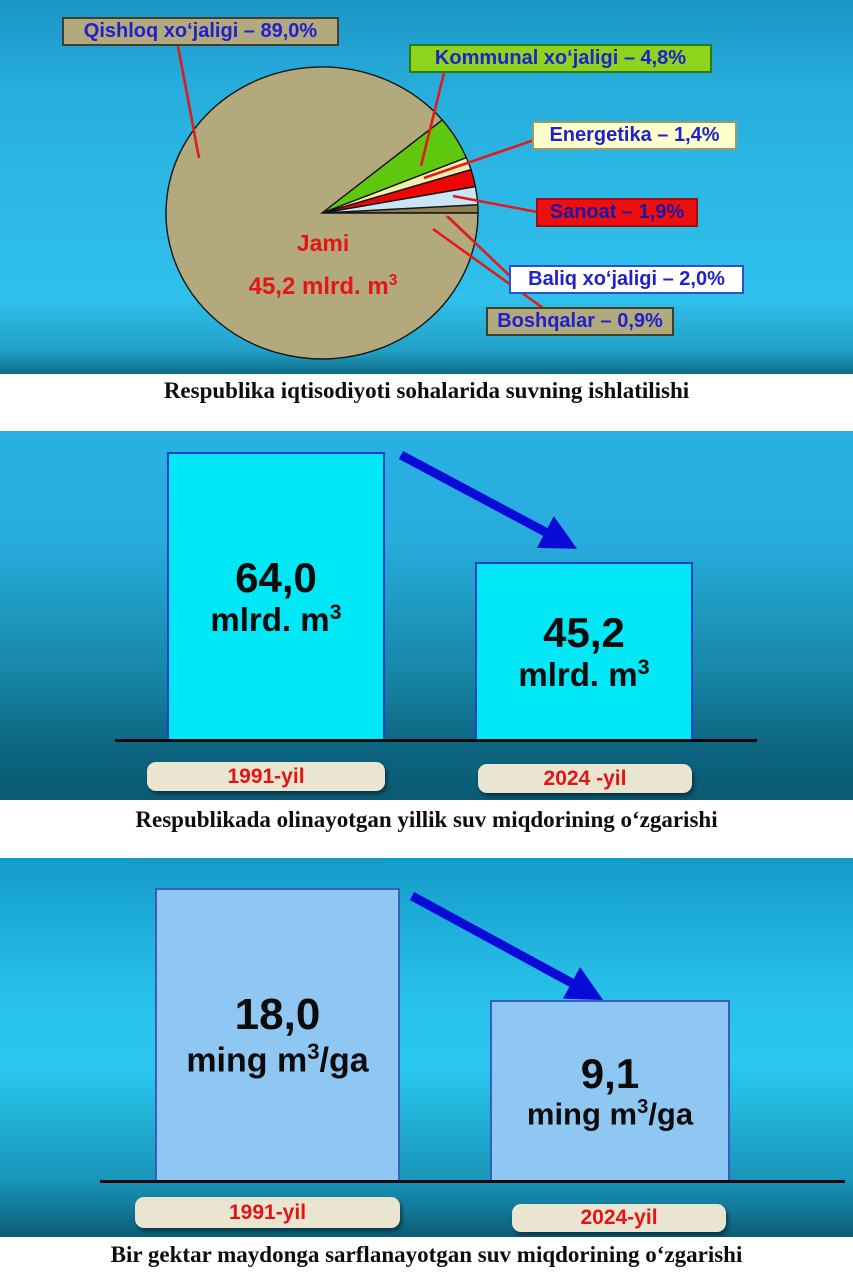 The image size is (853, 1280). Describe the element at coordinates (479, 246) in the screenshot. I see `callout-line-baliq` at that location.